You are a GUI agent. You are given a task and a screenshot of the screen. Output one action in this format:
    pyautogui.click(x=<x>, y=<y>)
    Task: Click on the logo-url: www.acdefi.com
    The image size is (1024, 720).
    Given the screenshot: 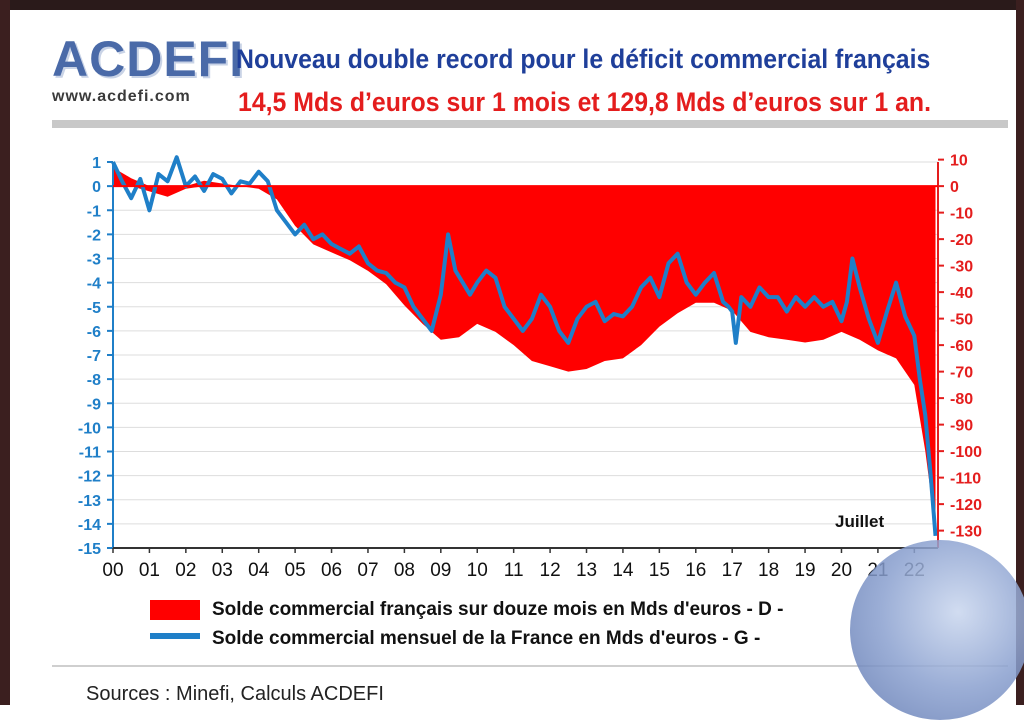 What is the action you would take?
    pyautogui.click(x=121, y=96)
    